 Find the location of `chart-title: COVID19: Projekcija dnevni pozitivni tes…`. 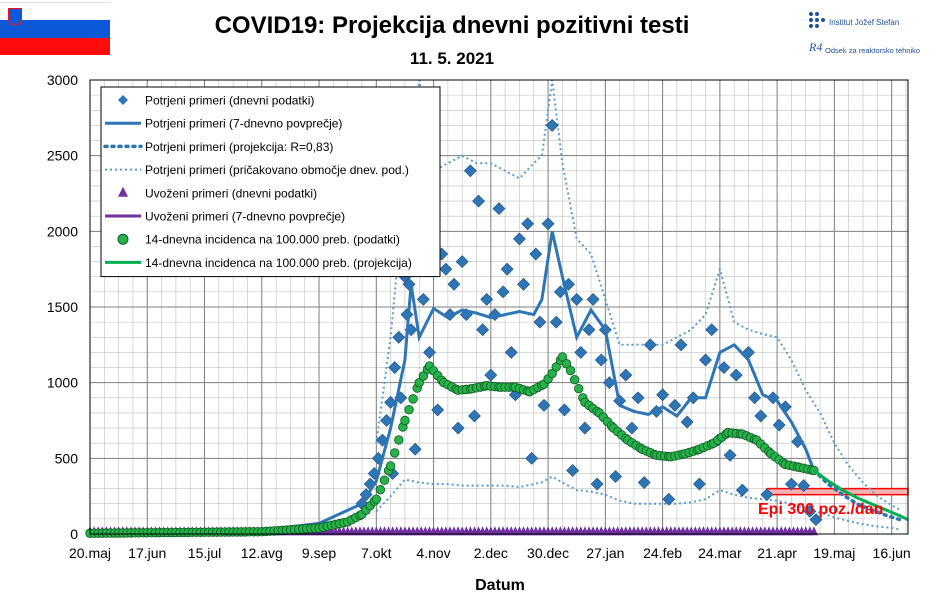

chart-title: COVID19: Projekcija dnevni pozitivni tes… is located at coordinates (452, 25).